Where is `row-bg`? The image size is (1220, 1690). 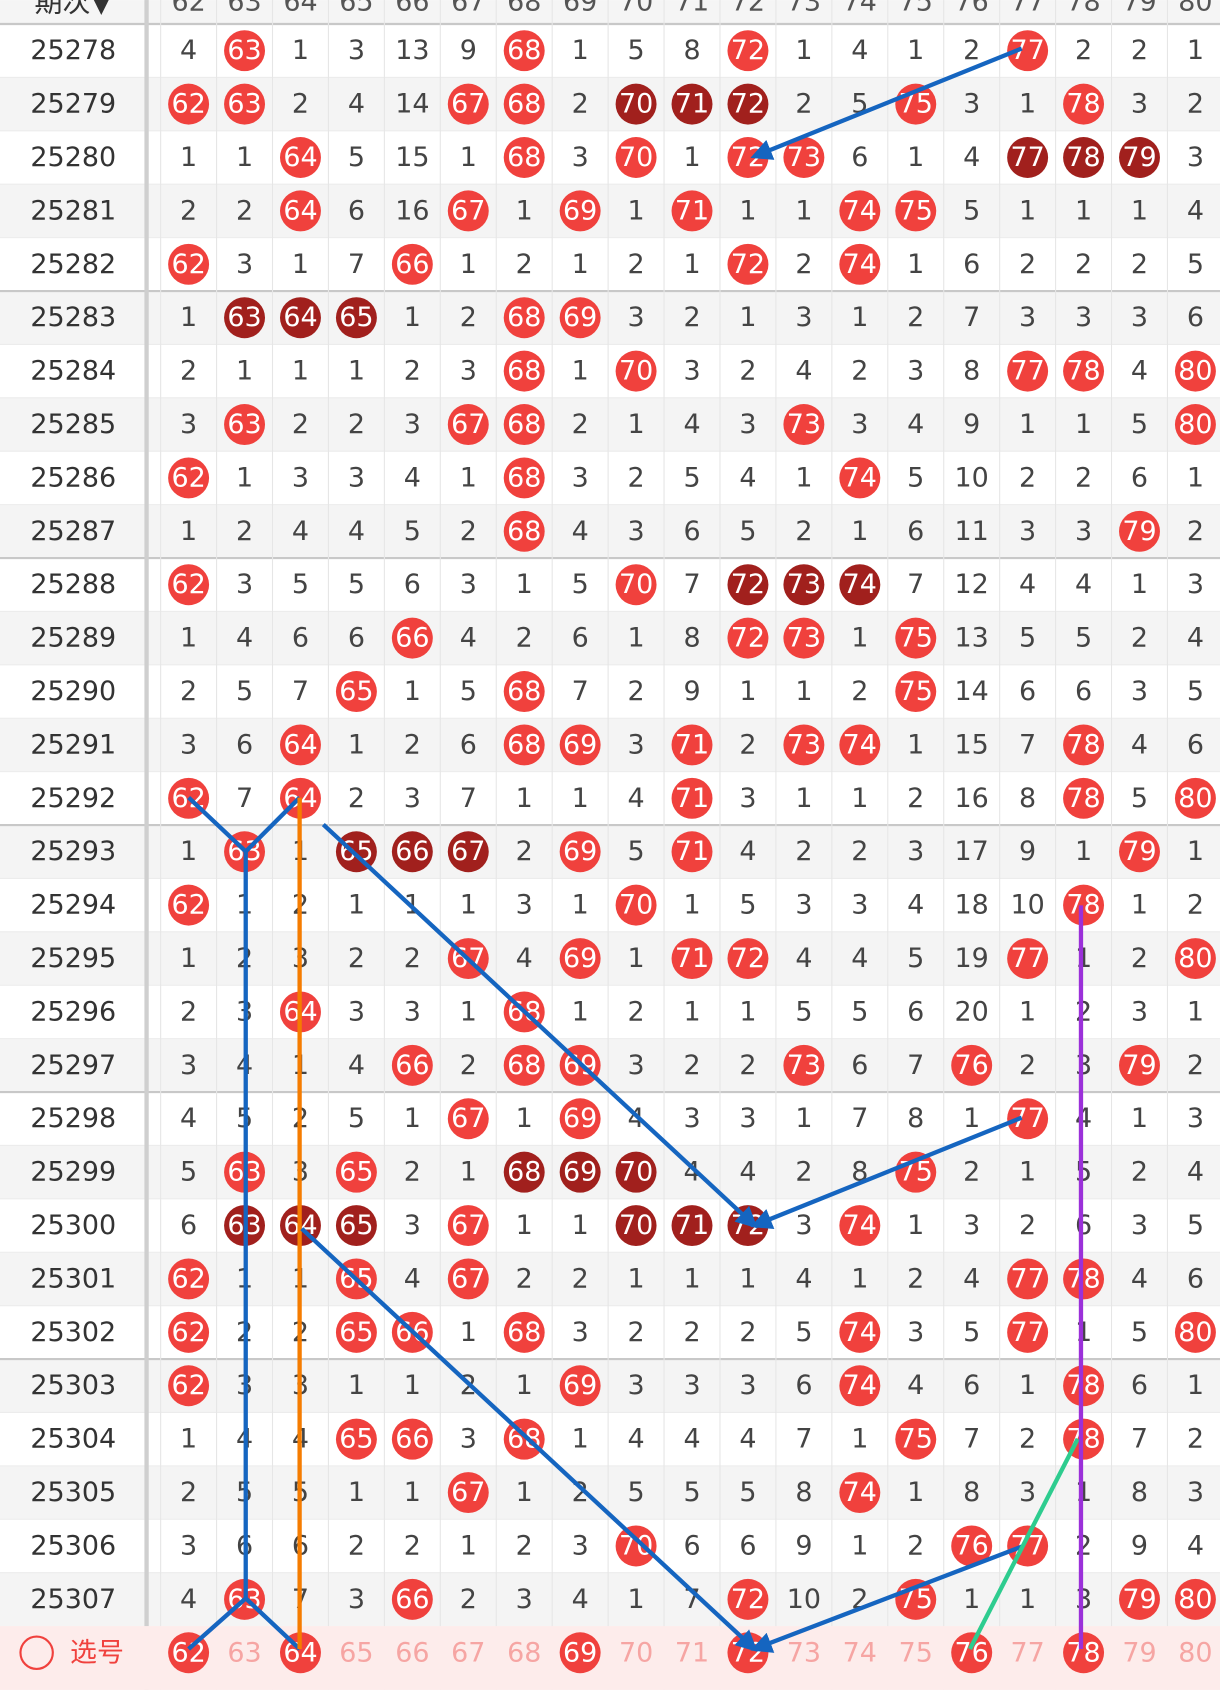
row-bg is located at coordinates (610, 745).